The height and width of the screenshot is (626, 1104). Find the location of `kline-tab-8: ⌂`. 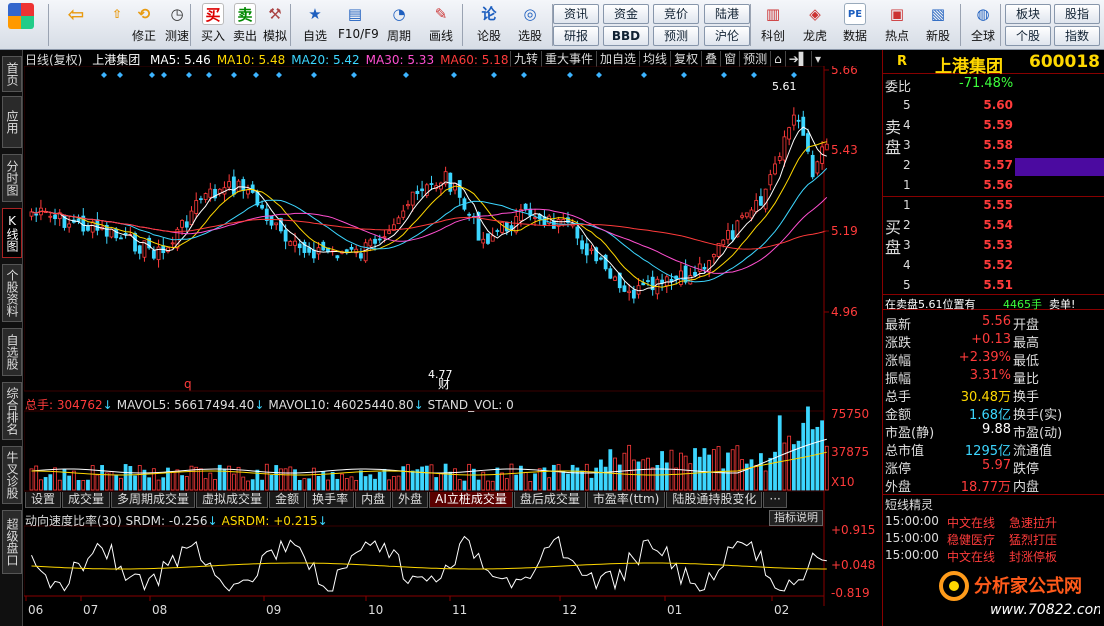

kline-tab-8: ⌂ is located at coordinates (777, 59).